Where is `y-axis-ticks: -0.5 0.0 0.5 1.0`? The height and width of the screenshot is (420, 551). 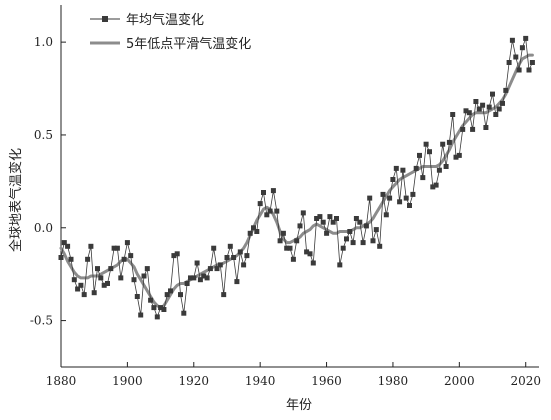 y-axis-ticks: -0.5 0.0 0.5 1.0 is located at coordinates (48, 181).